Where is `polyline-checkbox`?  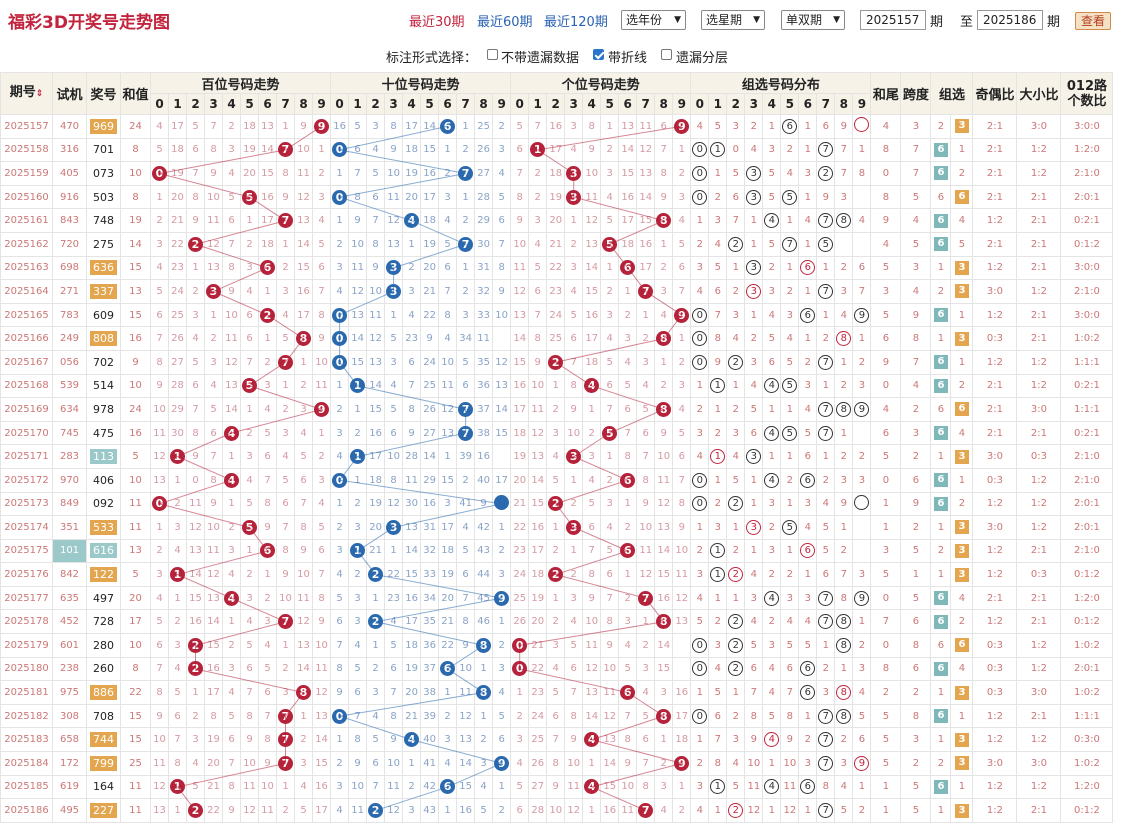
polyline-checkbox is located at coordinates (598, 54).